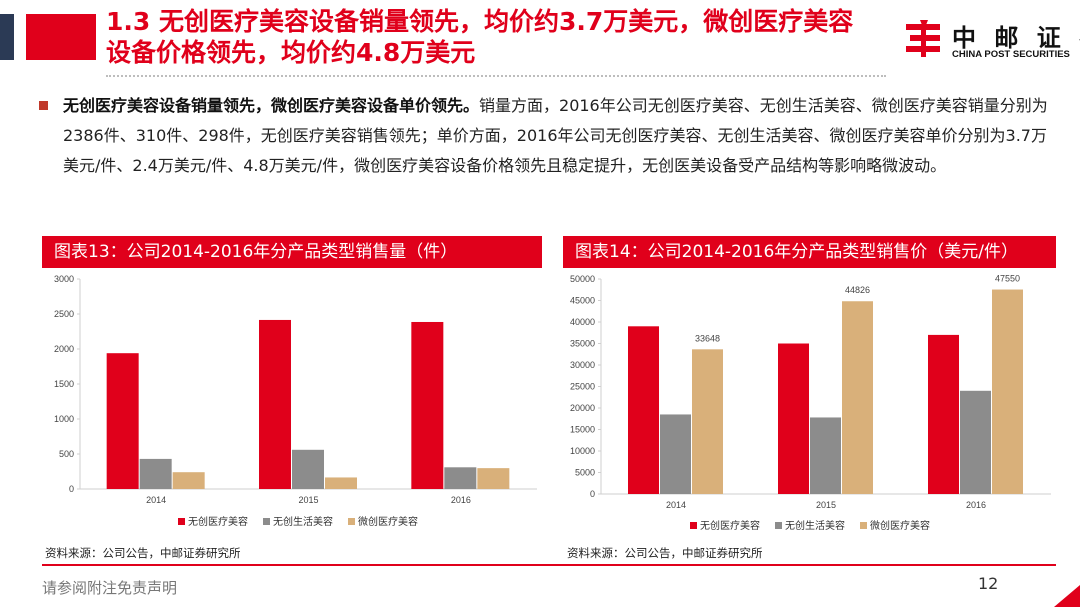  What do you see at coordinates (480, 21) in the screenshot?
I see `page-title-line-1: 1.3 无创医疗美容设备销量领先，均价约3.7万美元，微创医疗美容` at bounding box center [480, 21].